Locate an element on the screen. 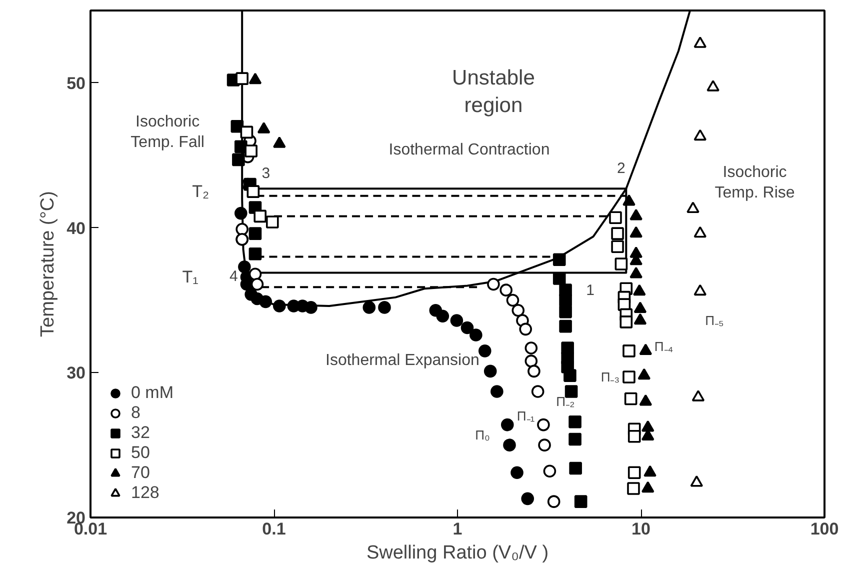  annotation: T₂ is located at coordinates (201, 191).